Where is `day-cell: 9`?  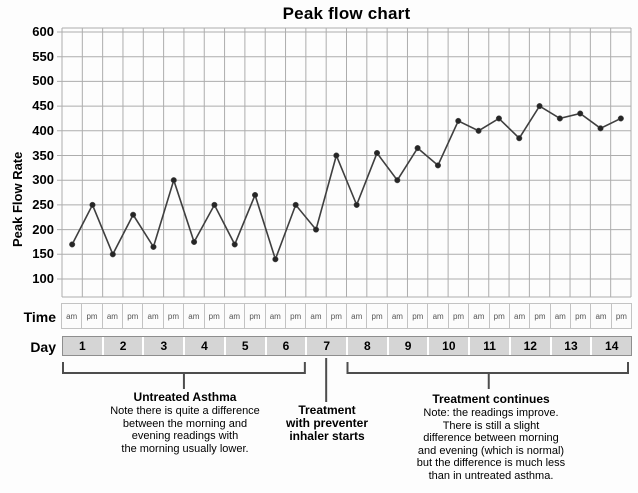
day-cell: 9 is located at coordinates (408, 346).